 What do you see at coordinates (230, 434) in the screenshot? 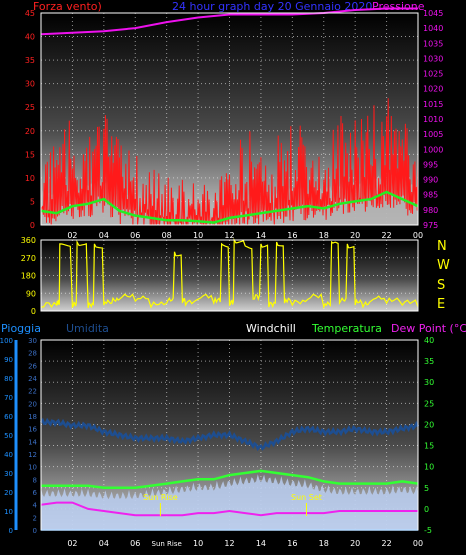
I see `humidity-line` at bounding box center [230, 434].